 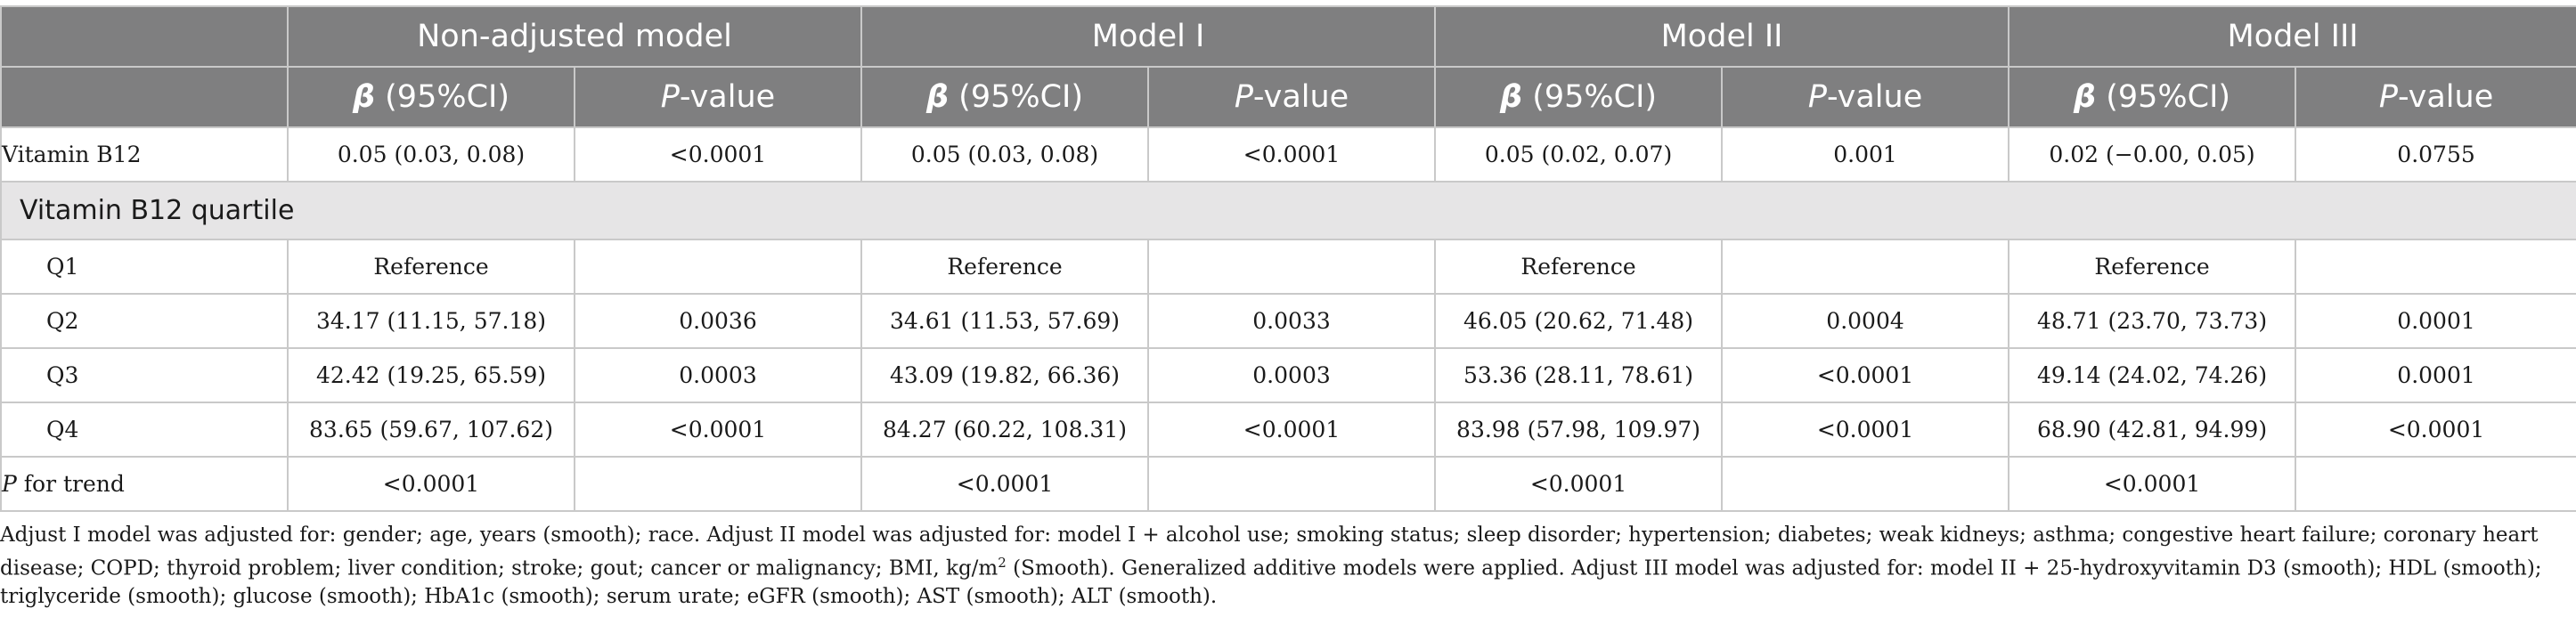 What do you see at coordinates (145, 267) in the screenshot?
I see `row-label: Q1` at bounding box center [145, 267].